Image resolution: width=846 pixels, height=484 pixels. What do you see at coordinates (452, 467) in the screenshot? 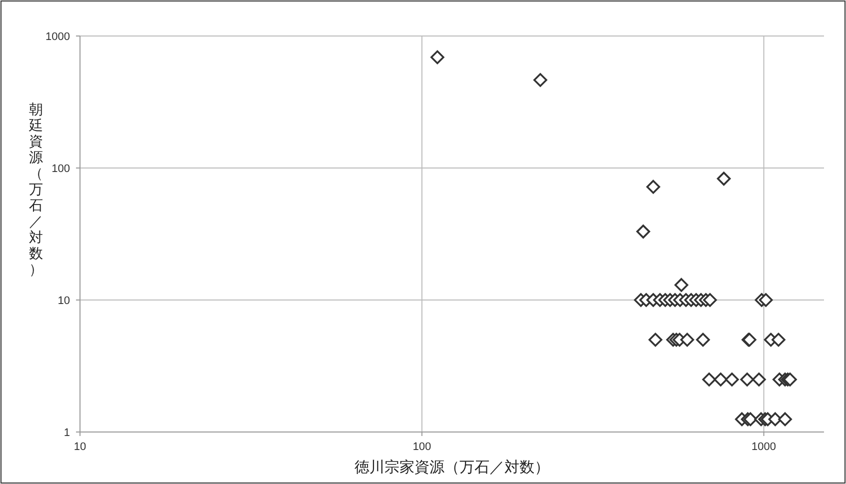
I see `x-axis-title: 徳川宗家資源（万石／対数）` at bounding box center [452, 467].